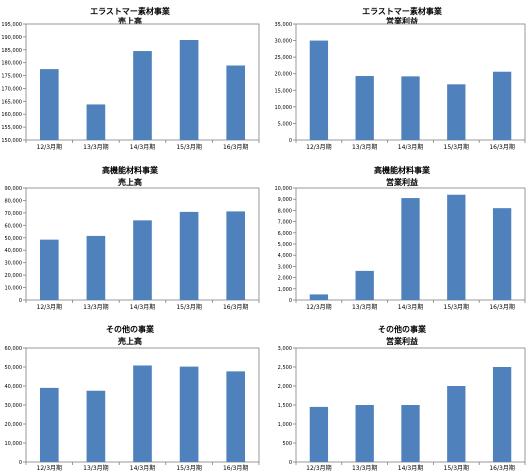 The image size is (530, 474). Describe the element at coordinates (285, 349) in the screenshot. I see `y-tick-label: 3,000` at that location.